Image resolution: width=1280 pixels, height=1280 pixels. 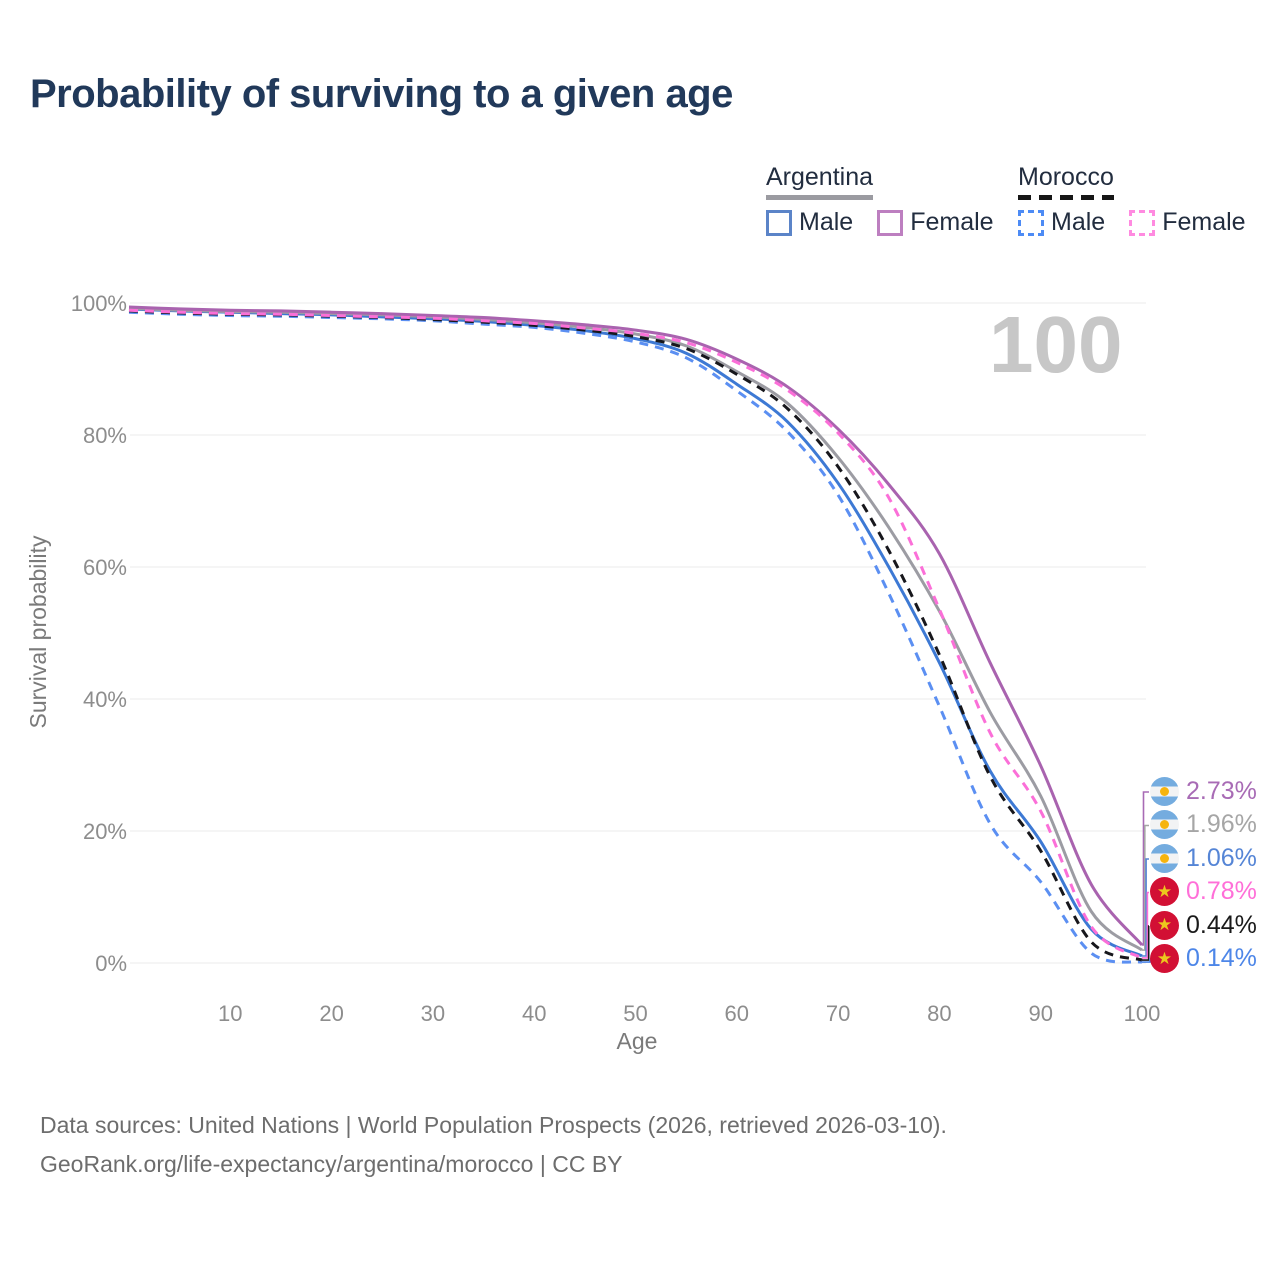 I want to click on end-label-row: 0.44%, so click(x=1203, y=925).